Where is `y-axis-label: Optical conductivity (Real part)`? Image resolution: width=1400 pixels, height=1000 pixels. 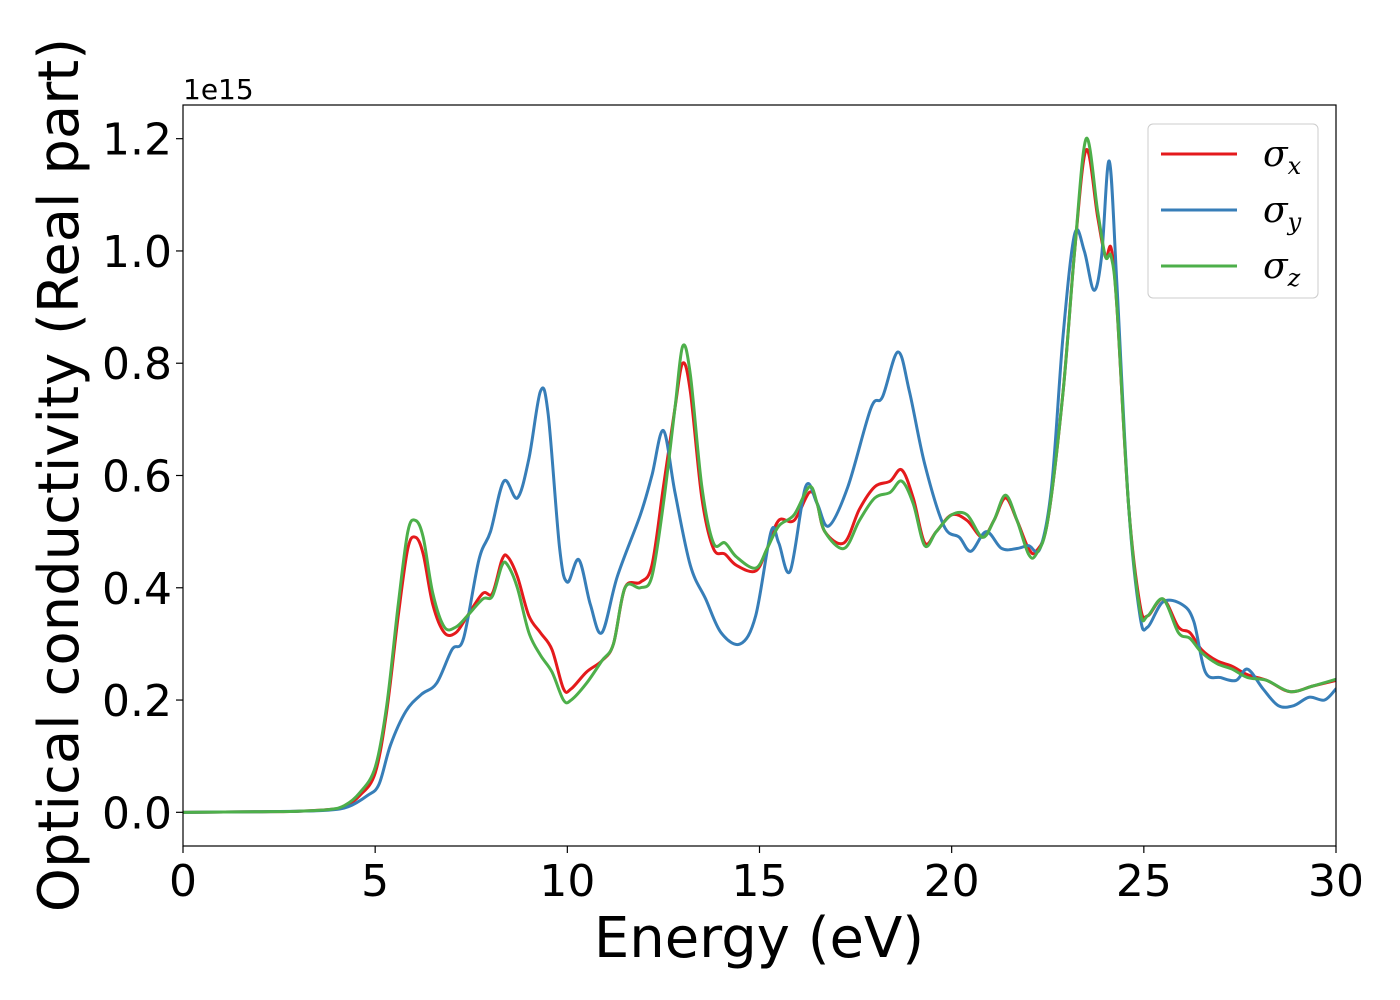
y-axis-label: Optical conductivity (Real part) is located at coordinates (59, 475).